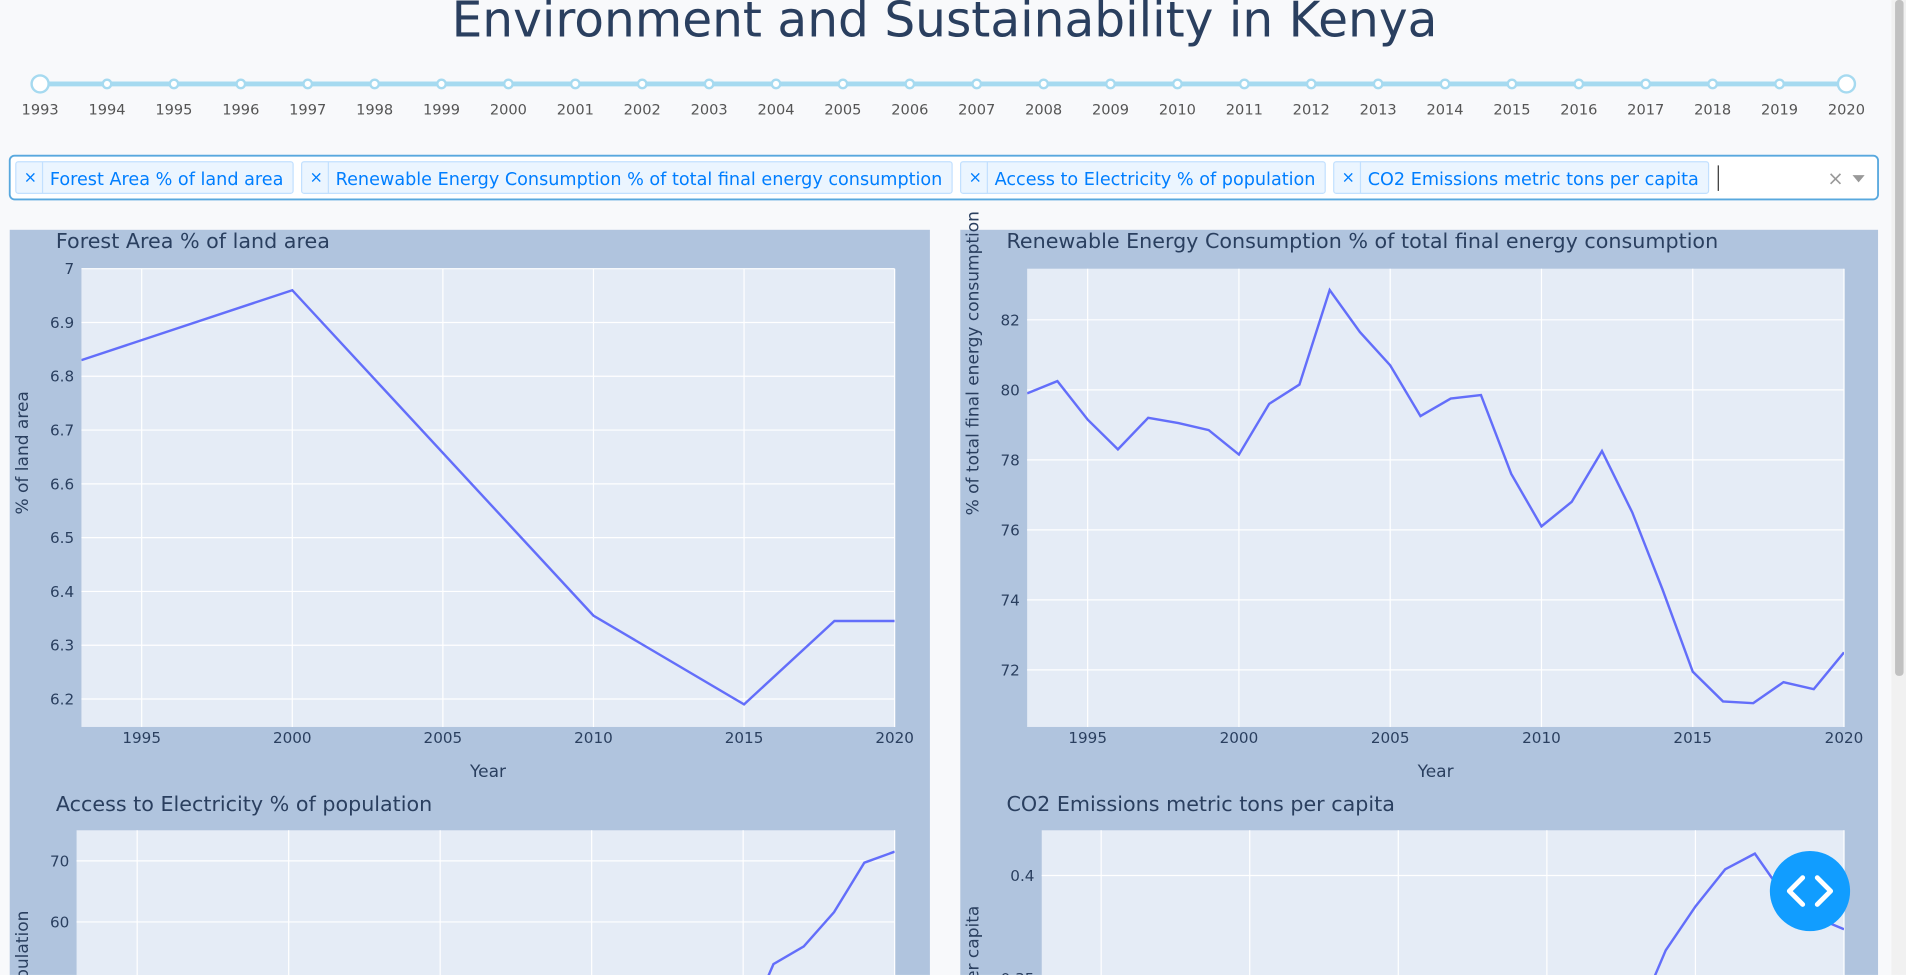 The height and width of the screenshot is (975, 1906). I want to click on slider-mark-label: 1998, so click(374, 109).